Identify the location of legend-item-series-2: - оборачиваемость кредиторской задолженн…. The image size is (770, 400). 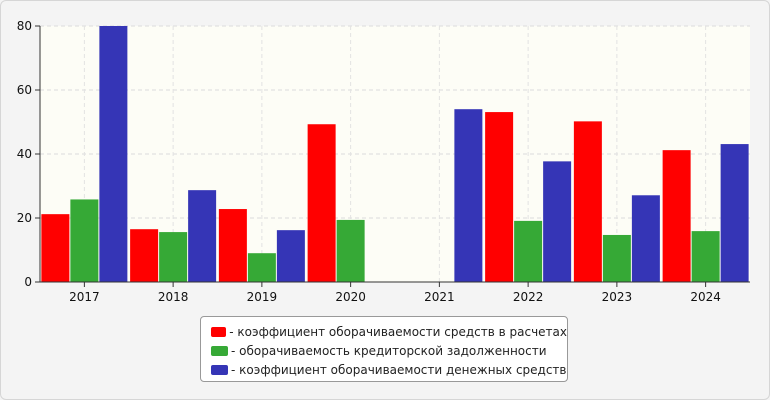
(389, 350).